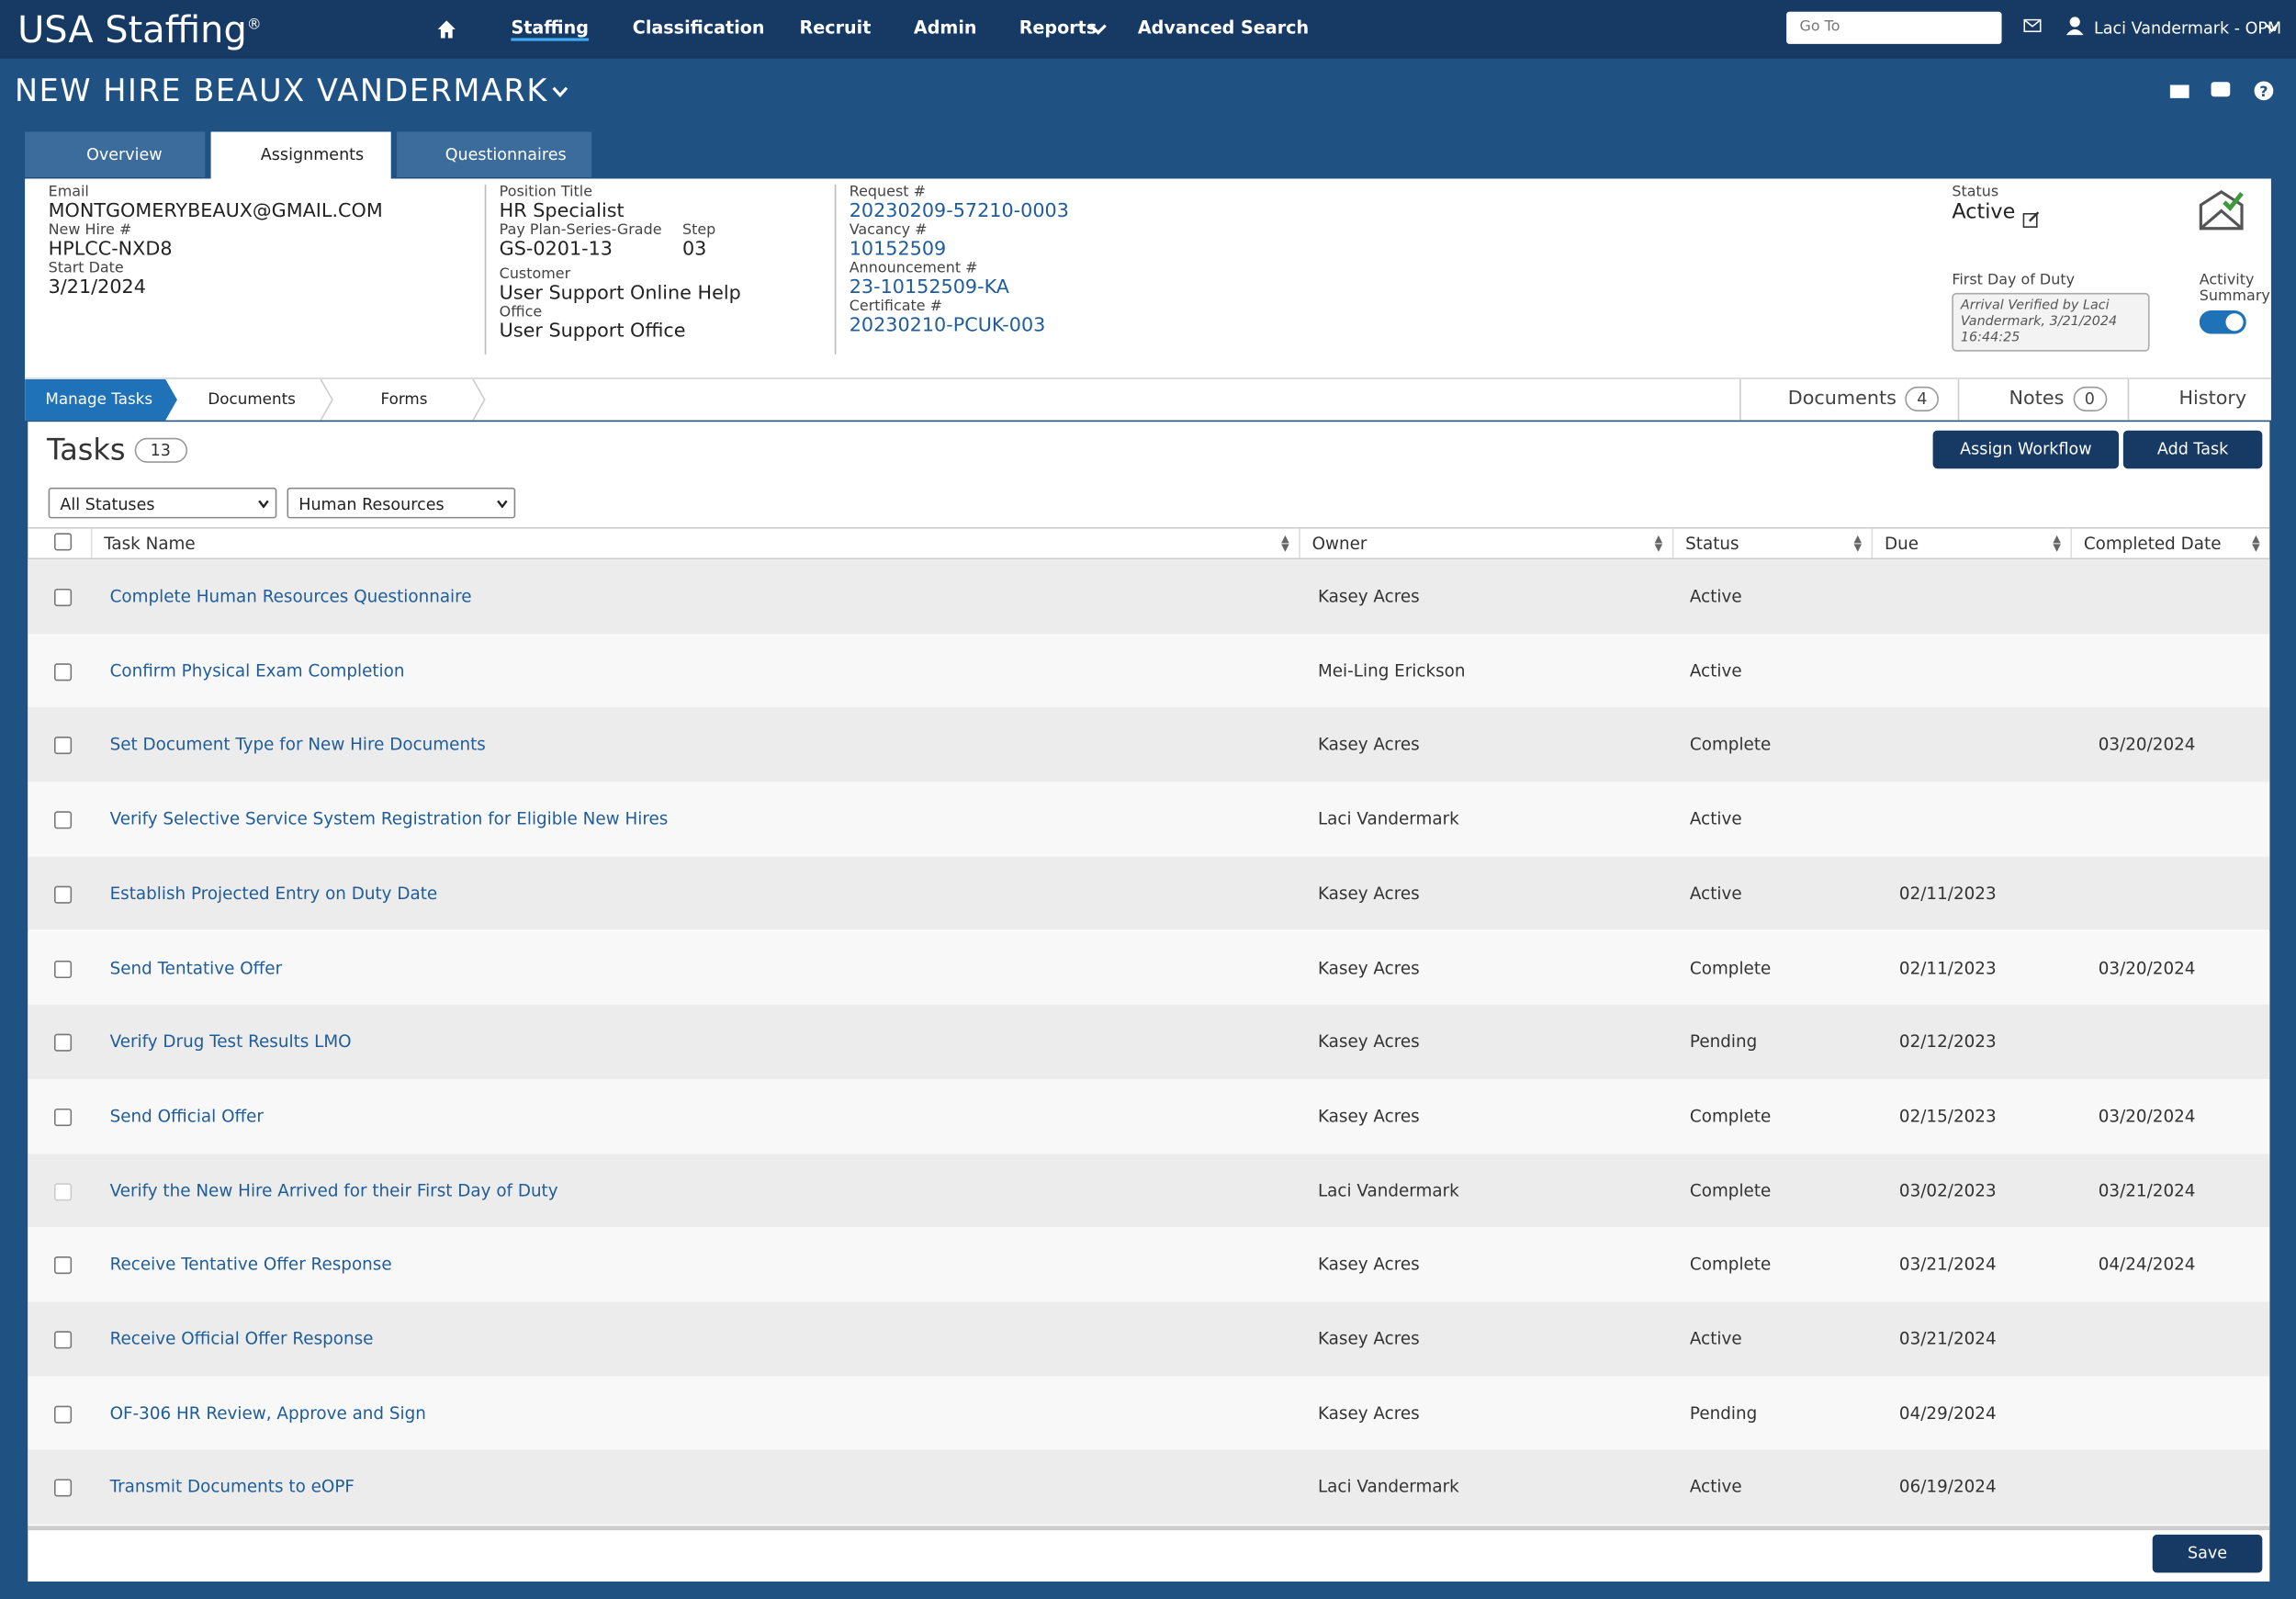 The height and width of the screenshot is (1599, 2296). I want to click on subtab: Documents, so click(252, 399).